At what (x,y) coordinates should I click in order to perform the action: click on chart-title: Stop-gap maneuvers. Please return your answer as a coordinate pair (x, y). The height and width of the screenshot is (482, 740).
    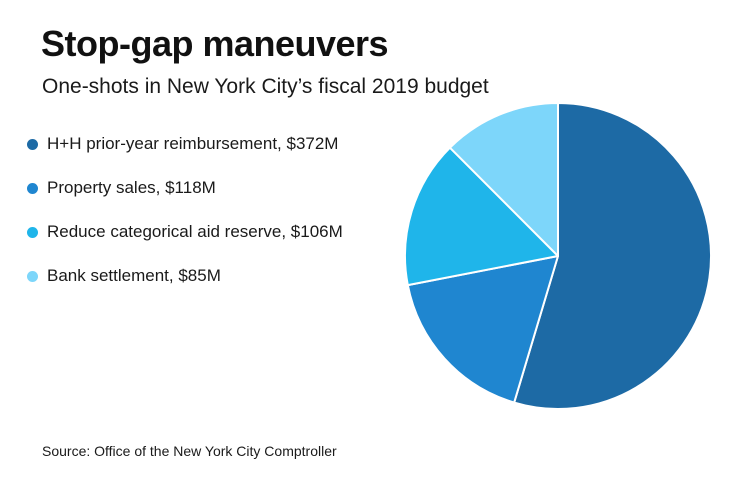
    Looking at the image, I should click on (215, 43).